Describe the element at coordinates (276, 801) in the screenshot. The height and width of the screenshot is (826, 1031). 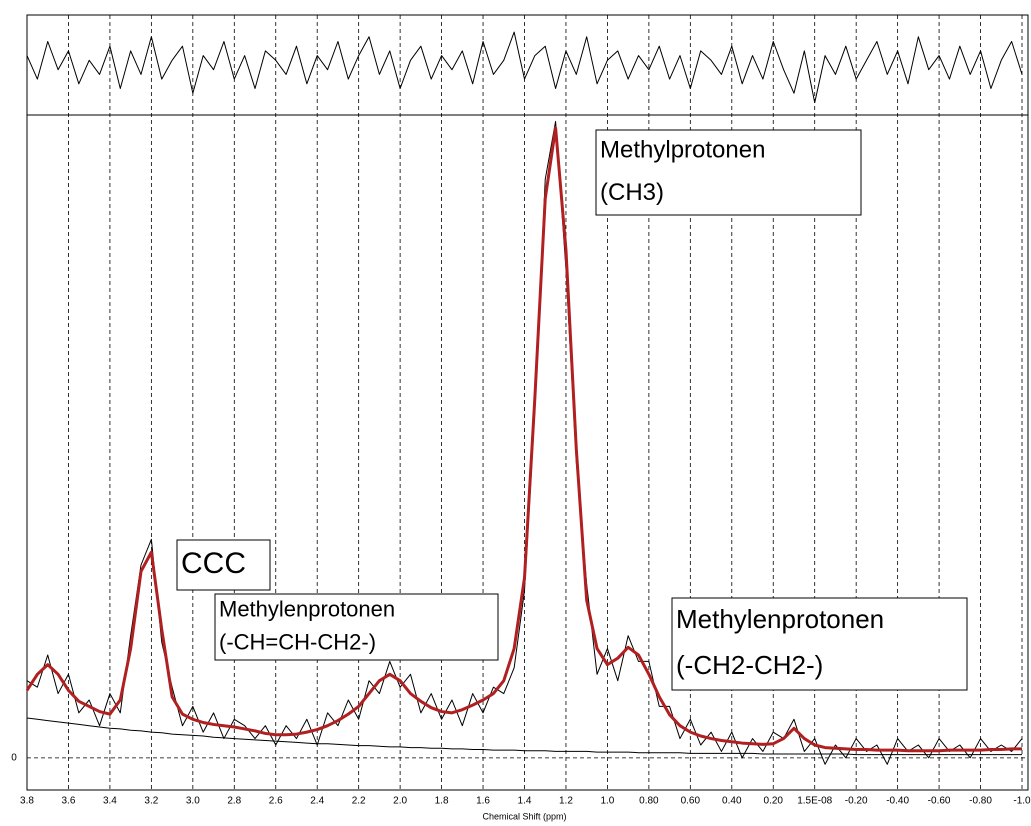
I see `x-tick-label: 2.6` at that location.